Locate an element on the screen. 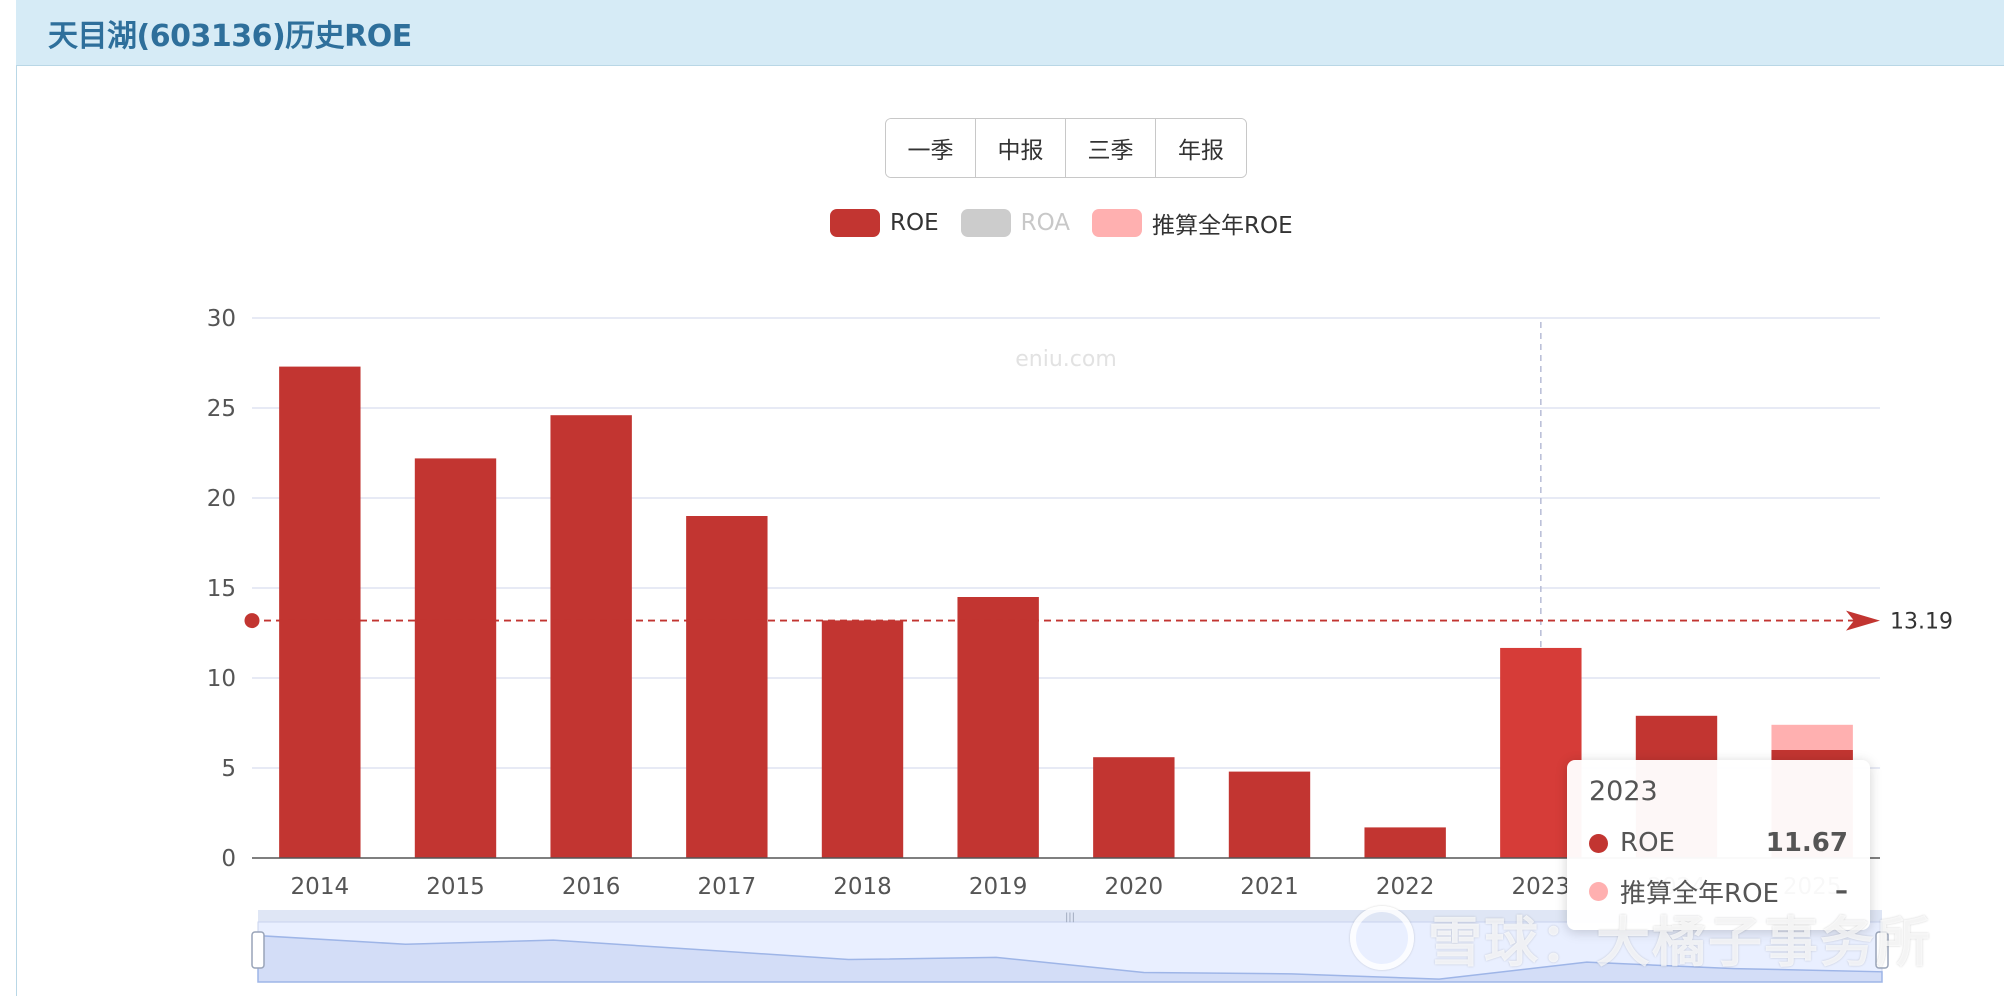  left-border is located at coordinates (16, 498).